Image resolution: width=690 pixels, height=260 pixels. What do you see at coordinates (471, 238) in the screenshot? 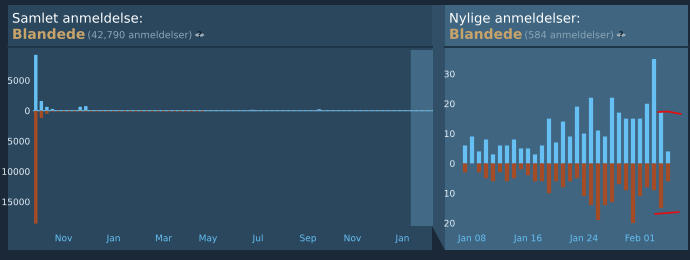
I see `x-tick-label: Jan 08` at bounding box center [471, 238].